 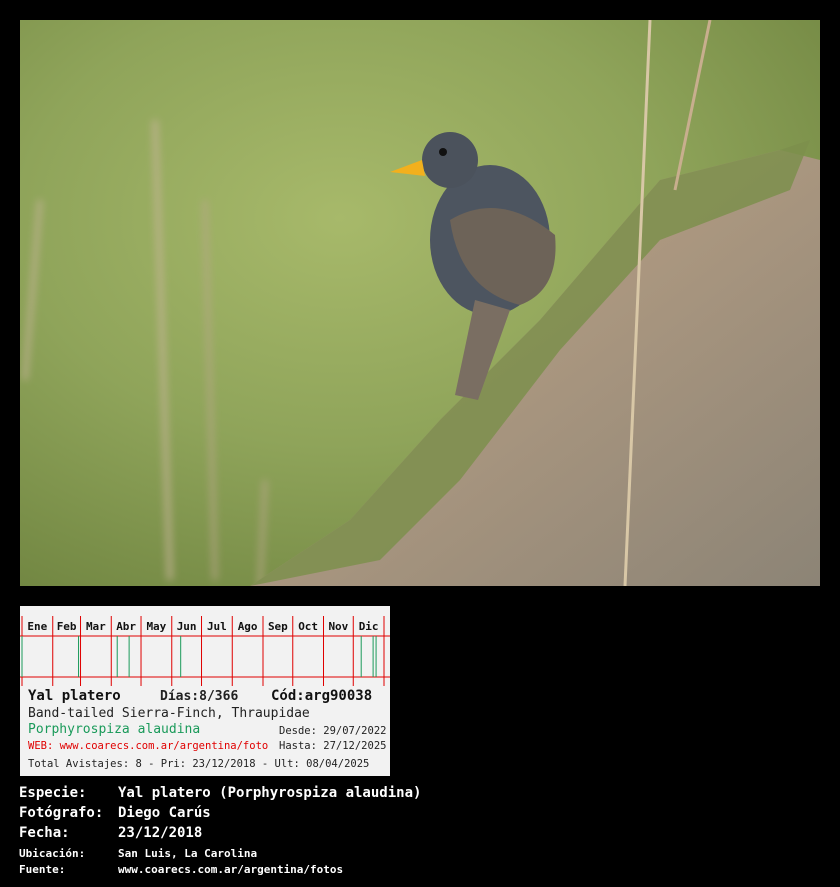 I want to click on fecha-value: 23/12/2018, so click(x=160, y=833).